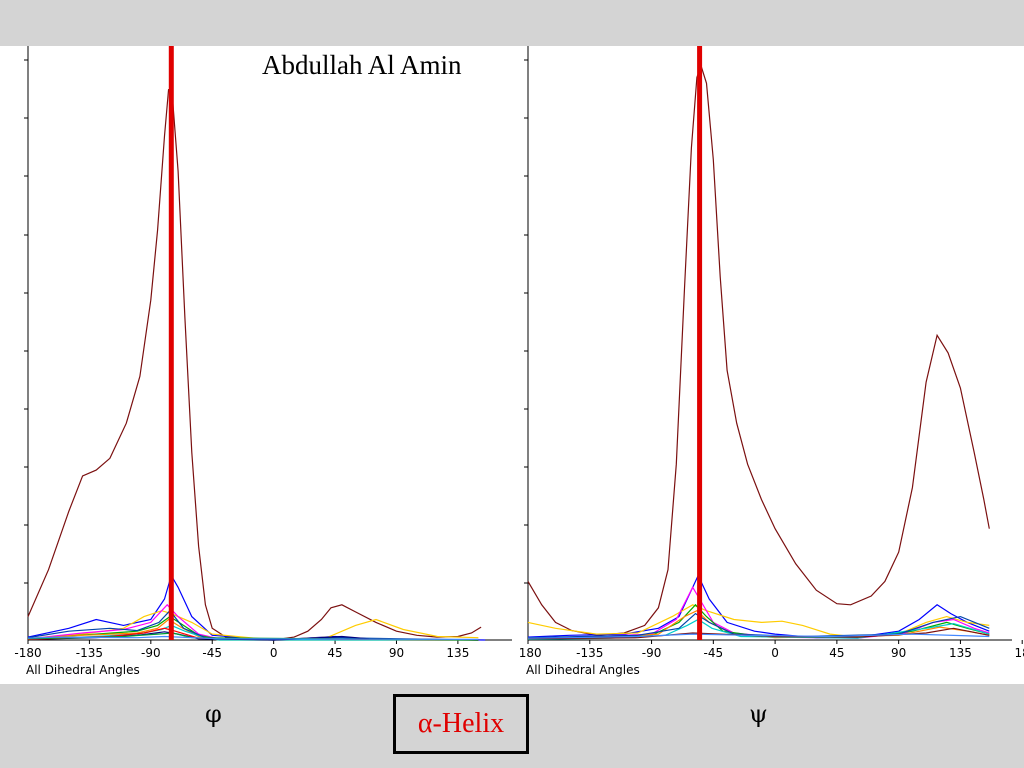  I want to click on psi-x-tick-label: 135, so click(960, 653).